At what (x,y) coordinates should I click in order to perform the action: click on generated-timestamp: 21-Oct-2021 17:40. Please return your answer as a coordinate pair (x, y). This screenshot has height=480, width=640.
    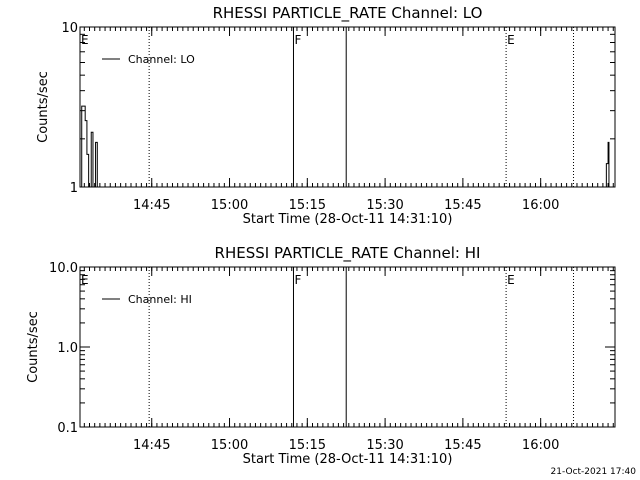
    Looking at the image, I should click on (594, 472).